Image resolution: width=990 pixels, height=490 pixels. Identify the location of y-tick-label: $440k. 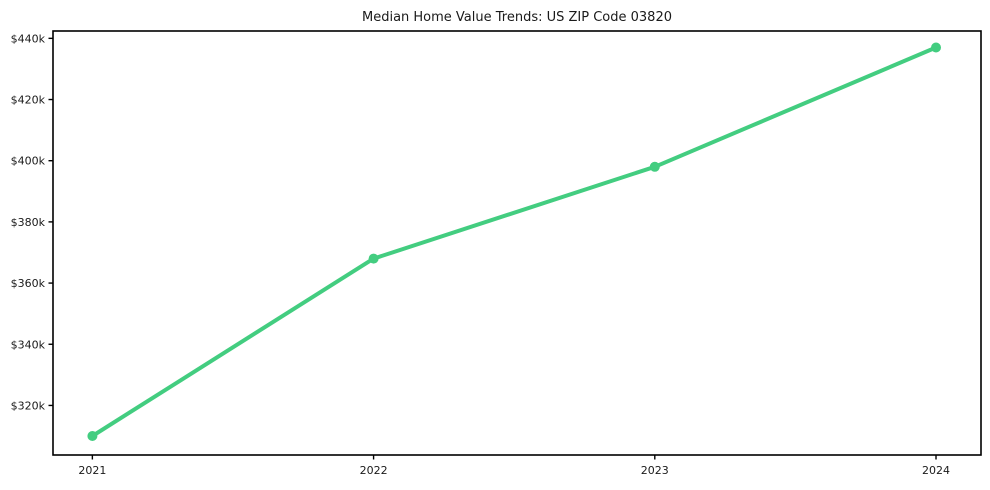
(28, 38).